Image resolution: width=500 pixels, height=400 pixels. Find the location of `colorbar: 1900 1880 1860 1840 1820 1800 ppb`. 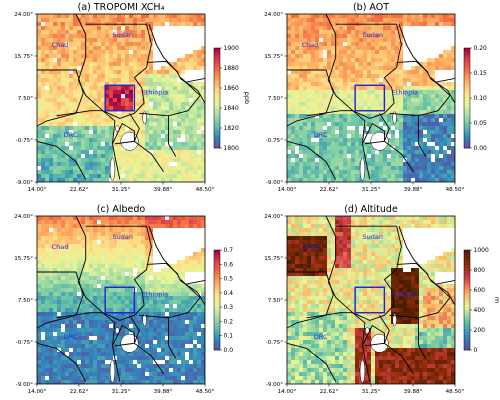

colorbar: 1900 1880 1860 1840 1820 1800 ppb is located at coordinates (232, 98).